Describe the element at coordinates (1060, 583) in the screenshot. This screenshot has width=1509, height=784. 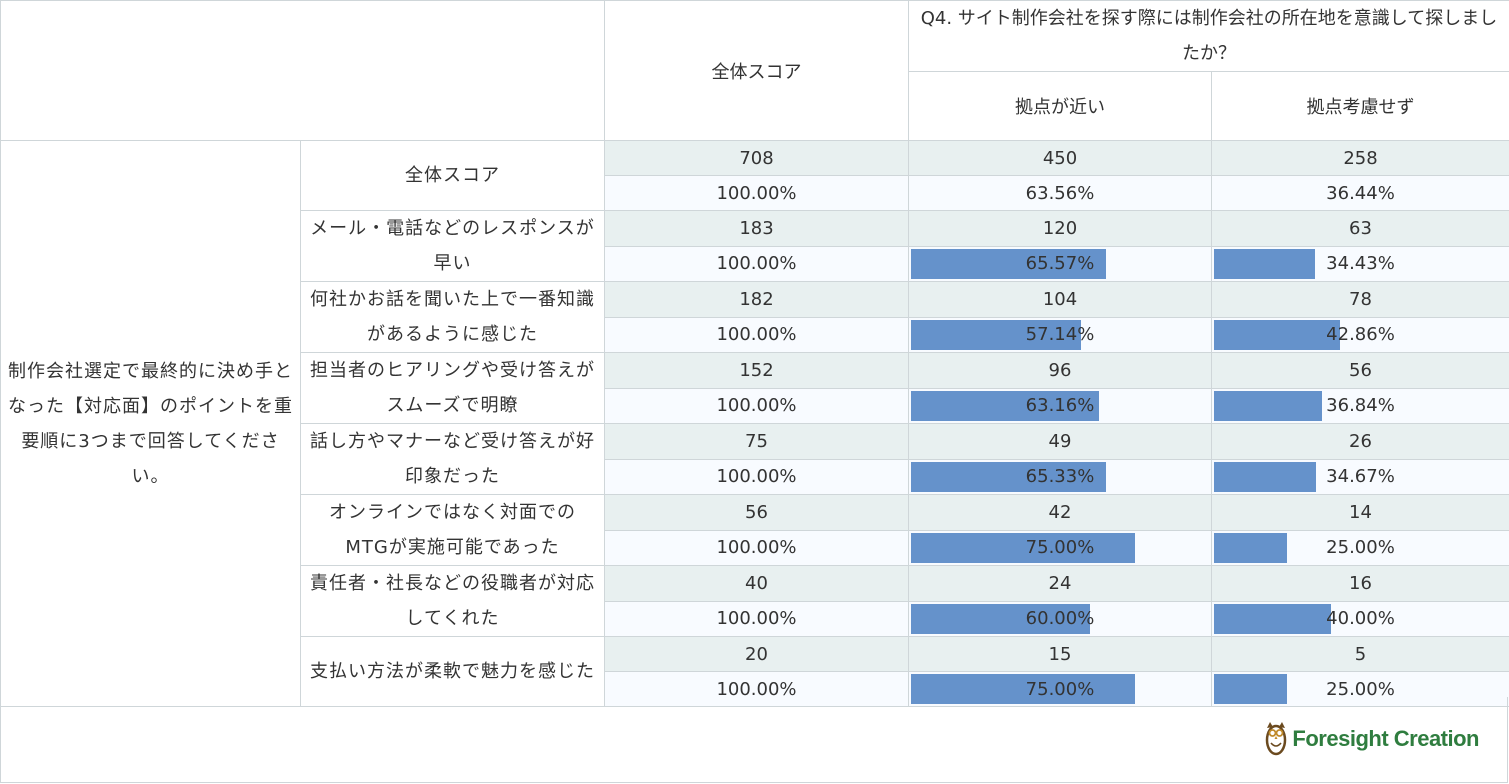
I see `count-cell-near: 24` at that location.